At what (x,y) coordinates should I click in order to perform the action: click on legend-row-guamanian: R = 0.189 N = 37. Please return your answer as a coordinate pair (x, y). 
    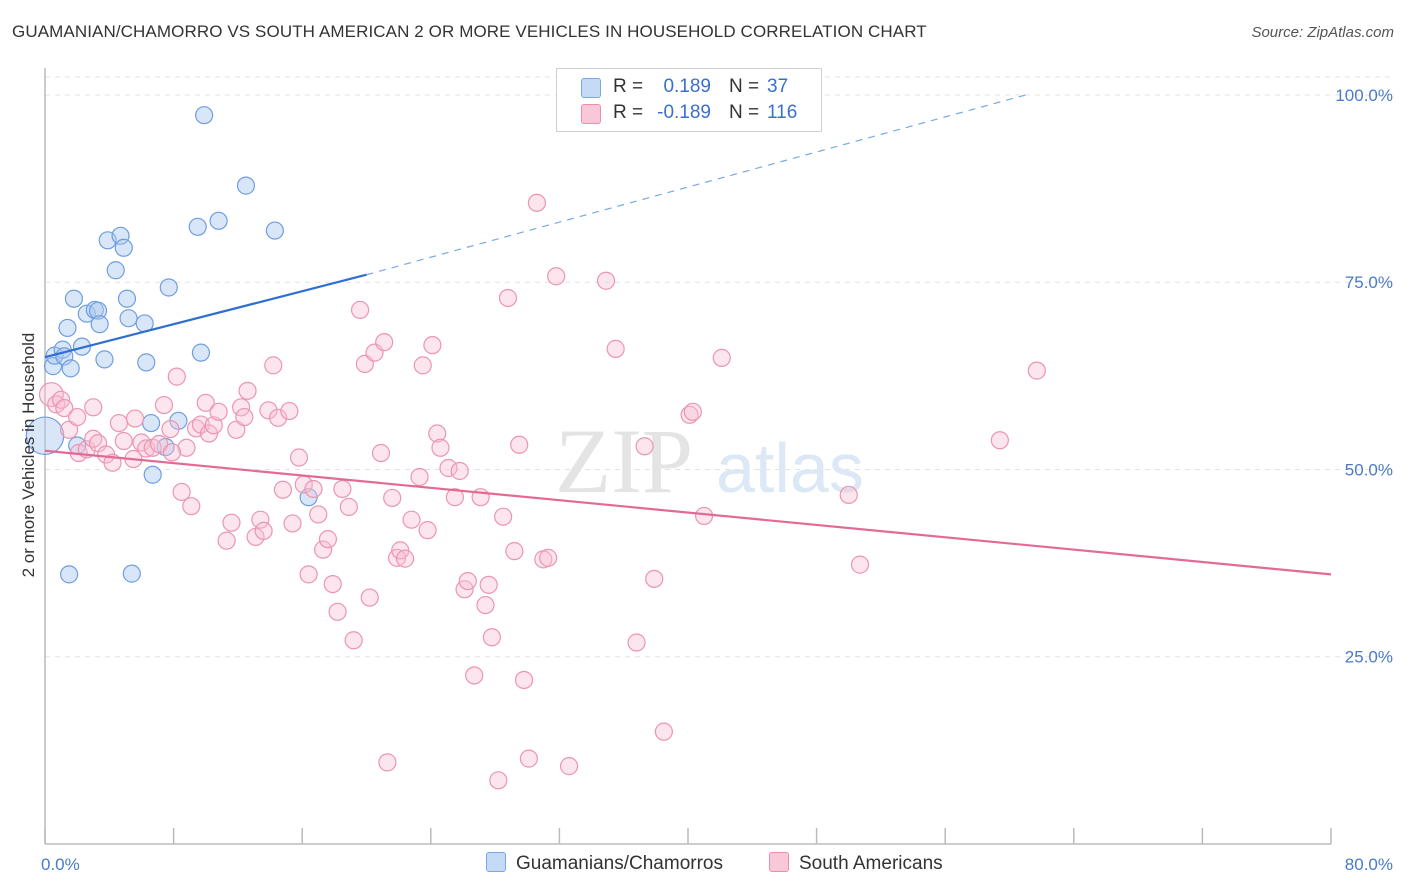
    Looking at the image, I should click on (688, 88).